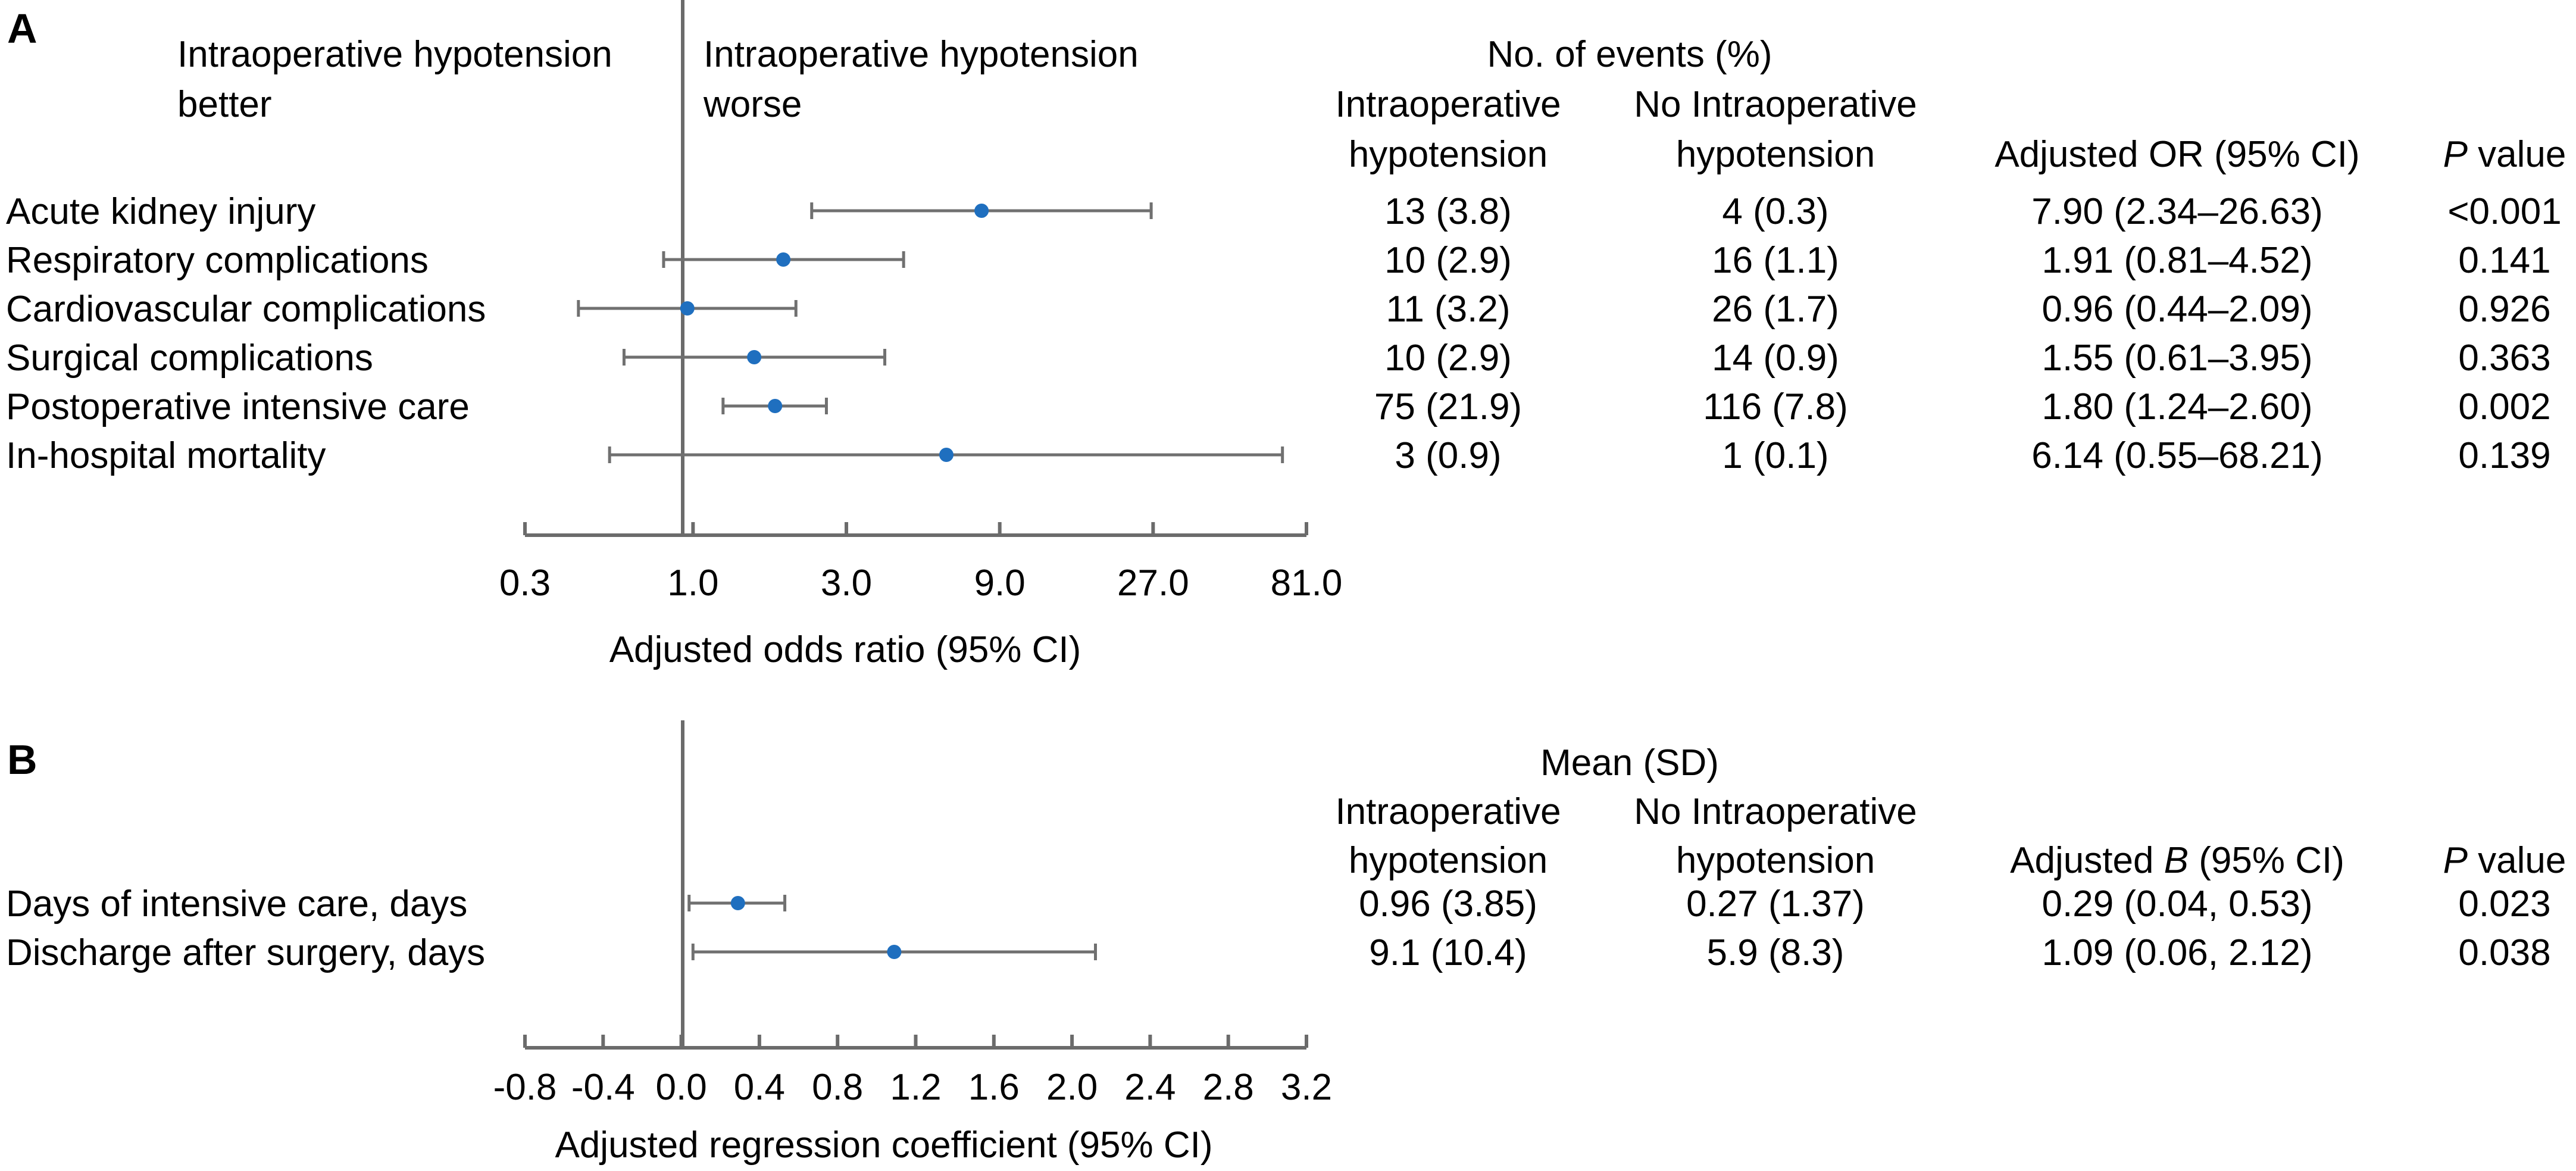 This screenshot has height=1171, width=2576. What do you see at coordinates (2177, 211) in the screenshot?
I see `estimate-ci-text: 7.90 (2.34–26.63)` at bounding box center [2177, 211].